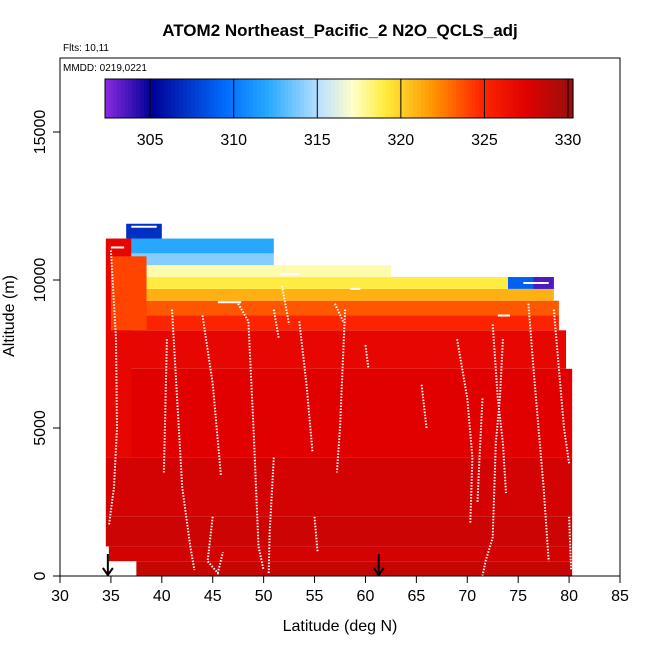 The height and width of the screenshot is (650, 650). Describe the element at coordinates (416, 596) in the screenshot. I see `x-tick-label: 65` at that location.